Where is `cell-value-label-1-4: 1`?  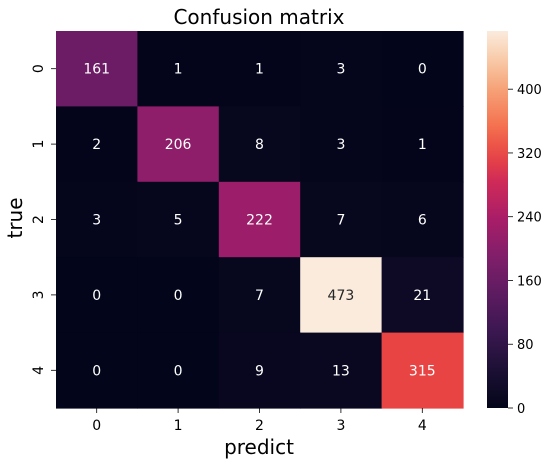 cell-value-label-1-4: 1 is located at coordinates (422, 145).